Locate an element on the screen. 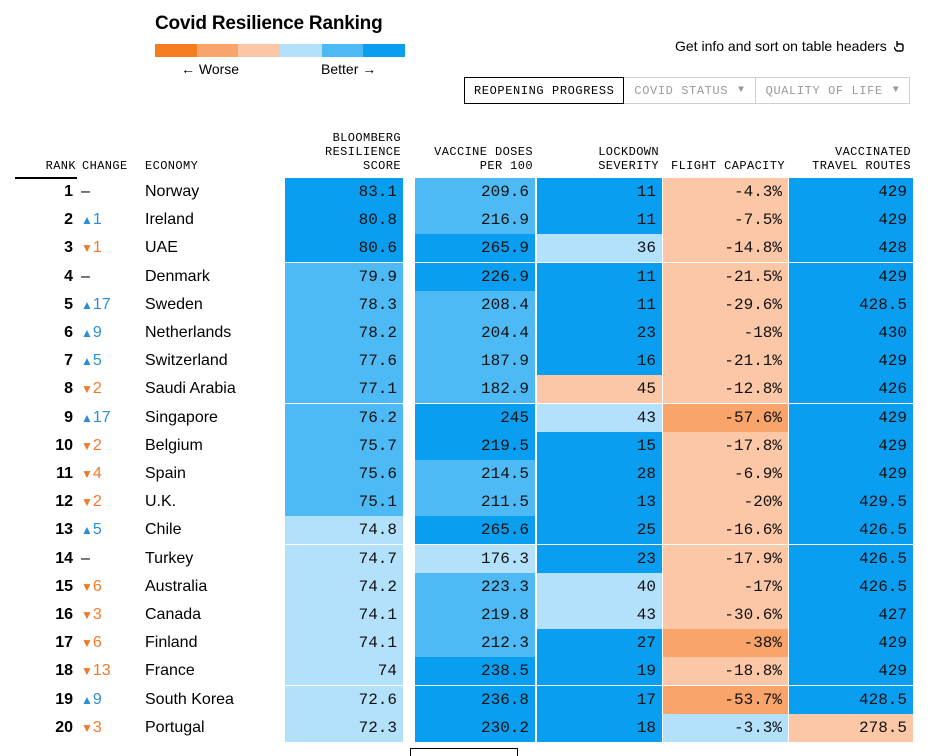 Image resolution: width=933 pixels, height=756 pixels. header-economy: ECONOMY is located at coordinates (171, 166).